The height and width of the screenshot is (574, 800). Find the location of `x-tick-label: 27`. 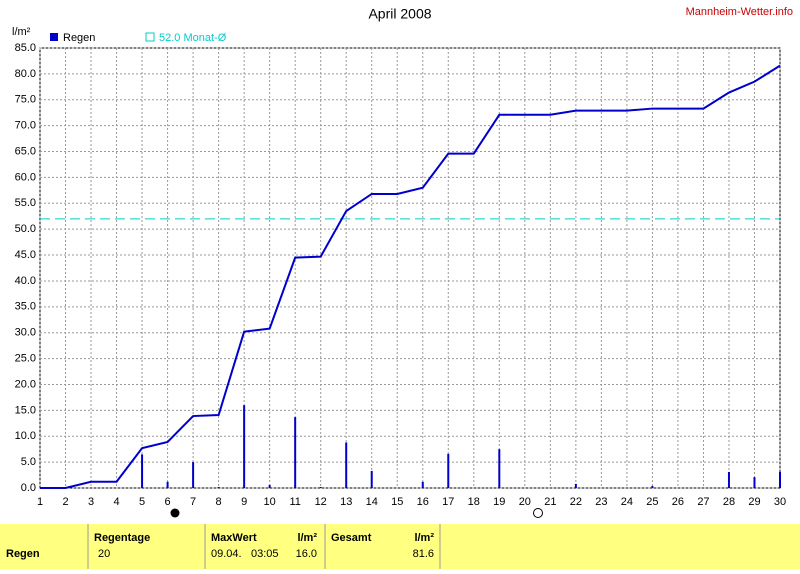

x-tick-label: 27 is located at coordinates (703, 502).